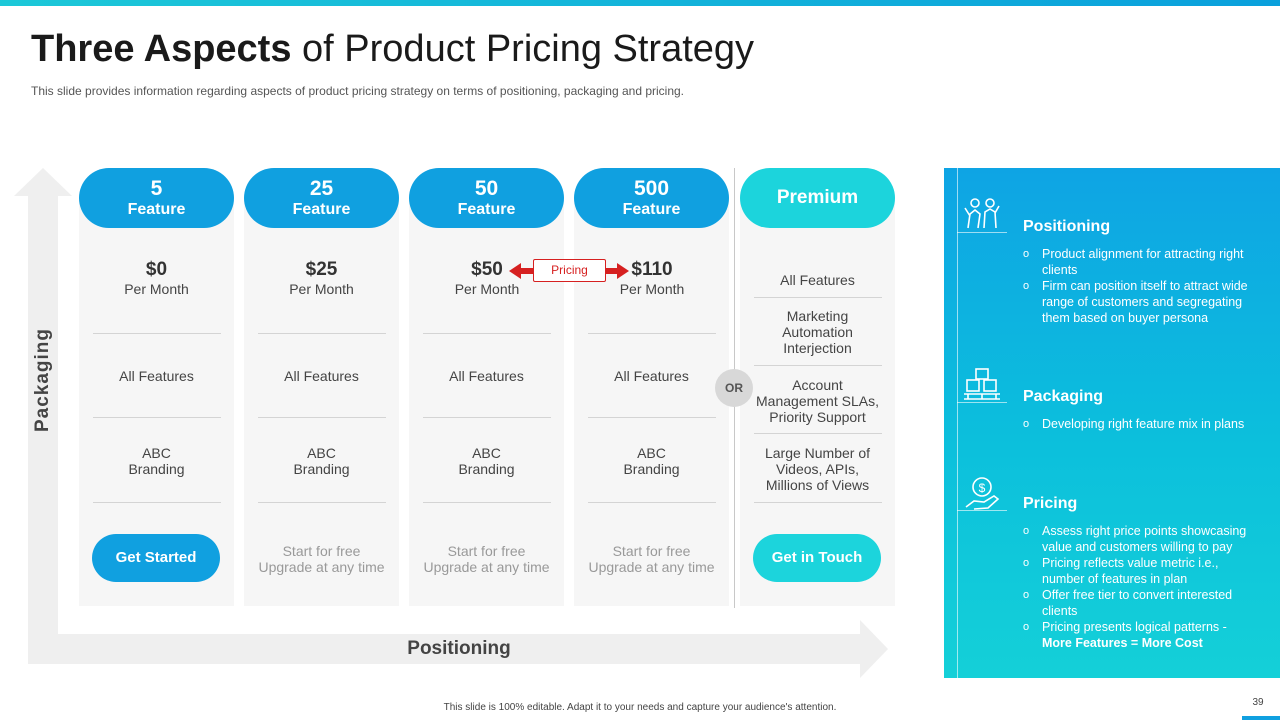 The image size is (1280, 720). Describe the element at coordinates (459, 648) in the screenshot. I see `positioning-axis-label: Positioning` at that location.